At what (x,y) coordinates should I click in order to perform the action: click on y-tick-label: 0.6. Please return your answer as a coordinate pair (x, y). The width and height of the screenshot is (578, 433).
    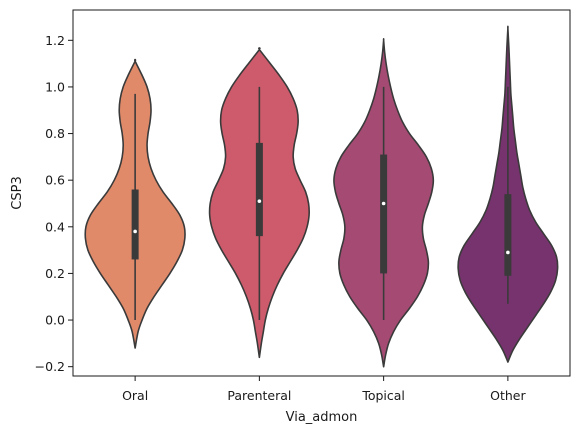
    Looking at the image, I should click on (55, 180).